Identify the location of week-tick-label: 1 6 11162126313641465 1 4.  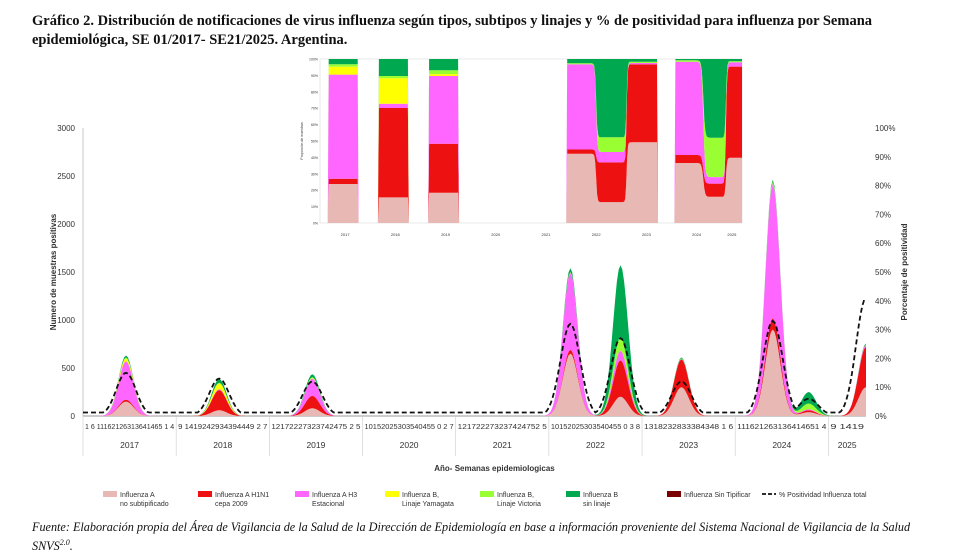
(129, 426).